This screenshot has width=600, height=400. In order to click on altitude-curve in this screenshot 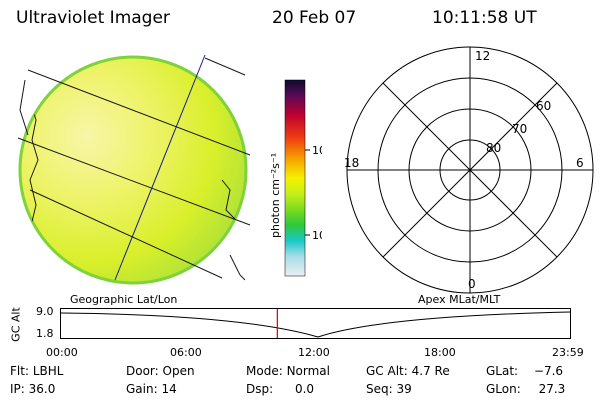, I will do `click(315, 324)`.